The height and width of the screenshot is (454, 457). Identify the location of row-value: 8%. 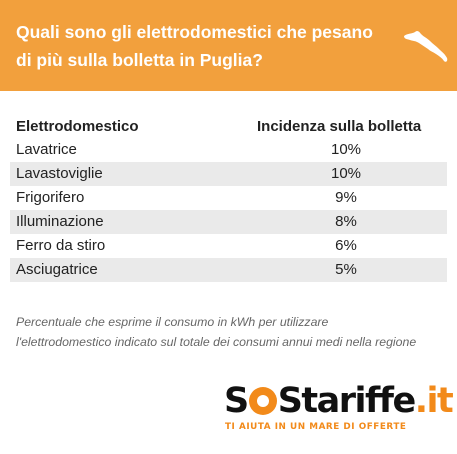
(346, 221).